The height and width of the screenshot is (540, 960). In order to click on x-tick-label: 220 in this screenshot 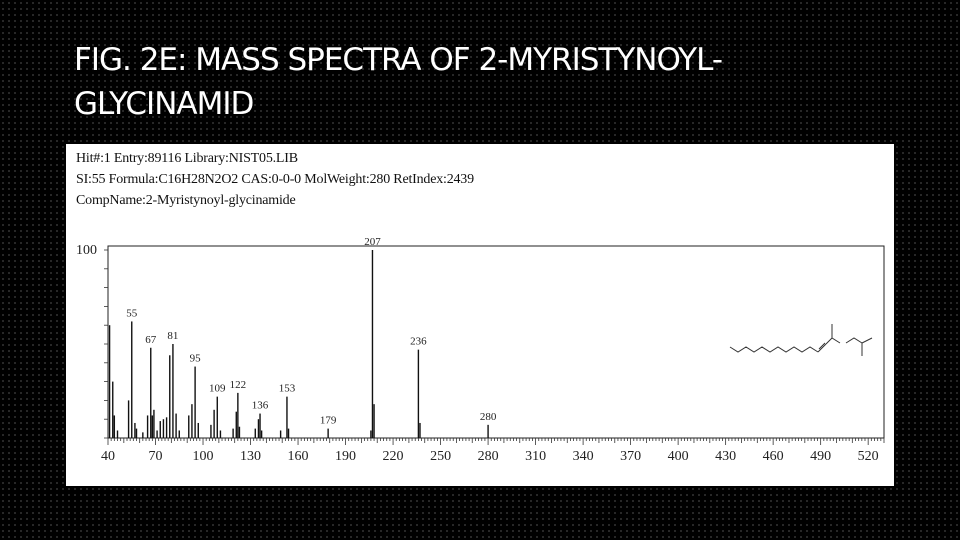, I will do `click(393, 456)`.